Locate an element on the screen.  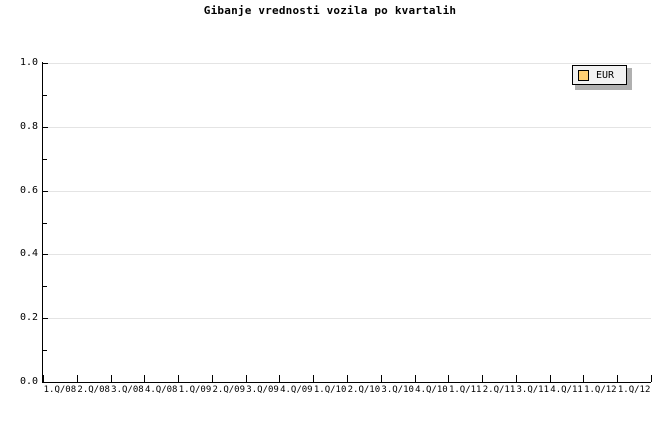
y-axis-label: 1.0 is located at coordinates (28, 62).